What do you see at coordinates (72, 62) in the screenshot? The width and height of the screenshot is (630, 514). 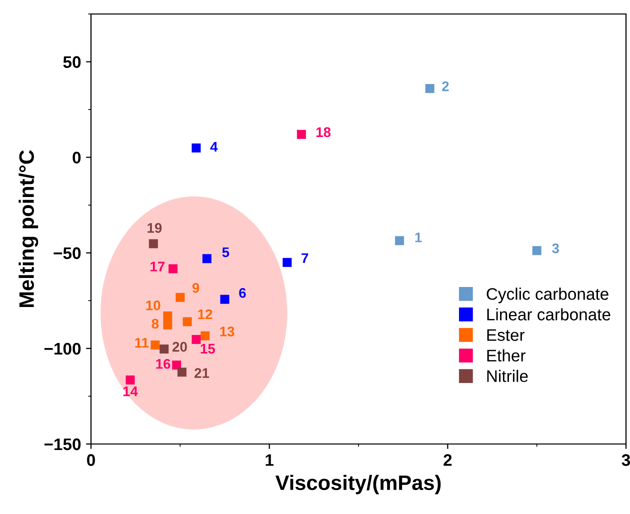 I see `y-tick-label: 50` at bounding box center [72, 62].